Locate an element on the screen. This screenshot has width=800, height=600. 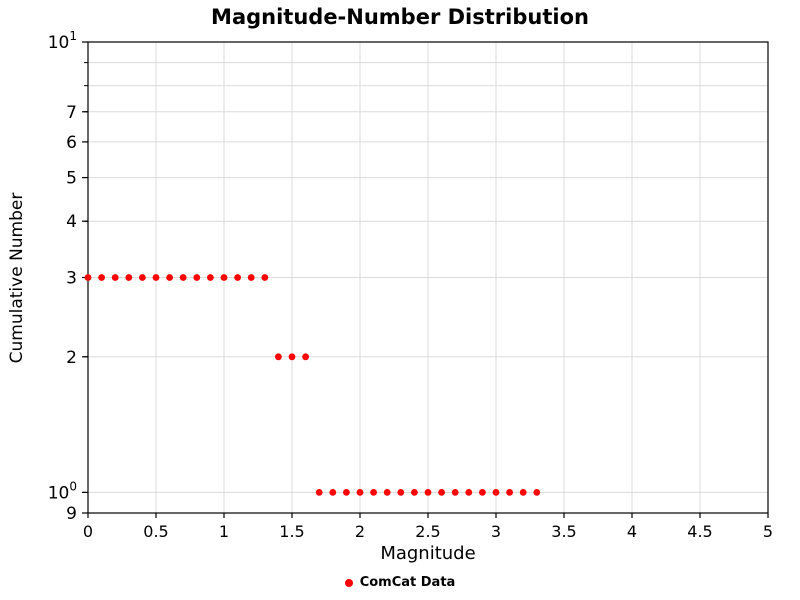
x-tick-label: 0 is located at coordinates (88, 531).